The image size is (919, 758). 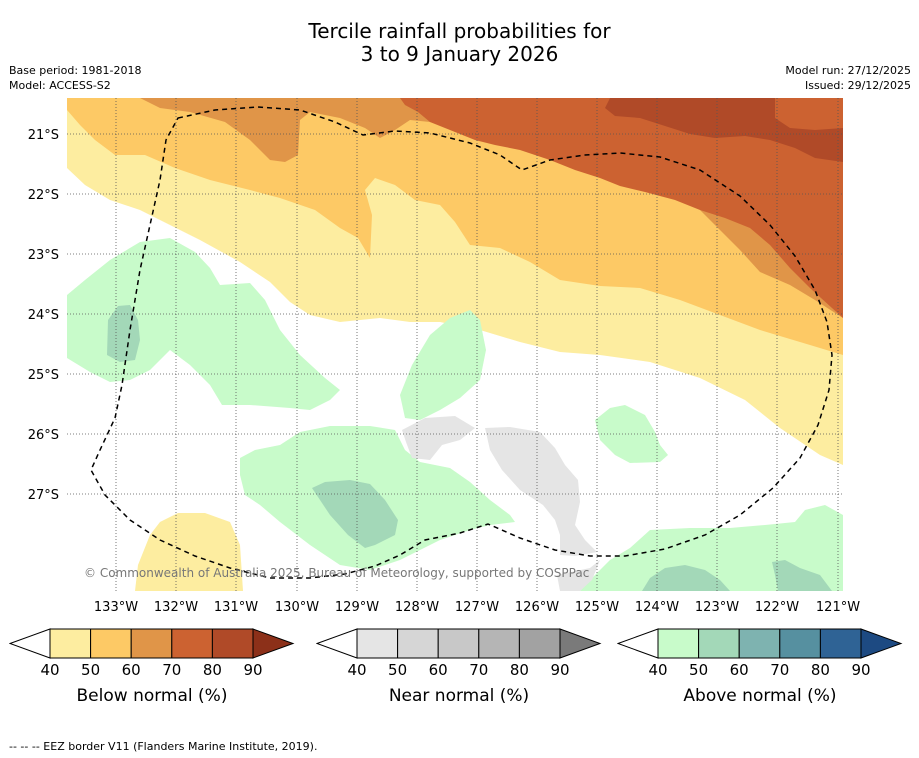 I want to click on region-above-40-center, so click(x=443, y=365).